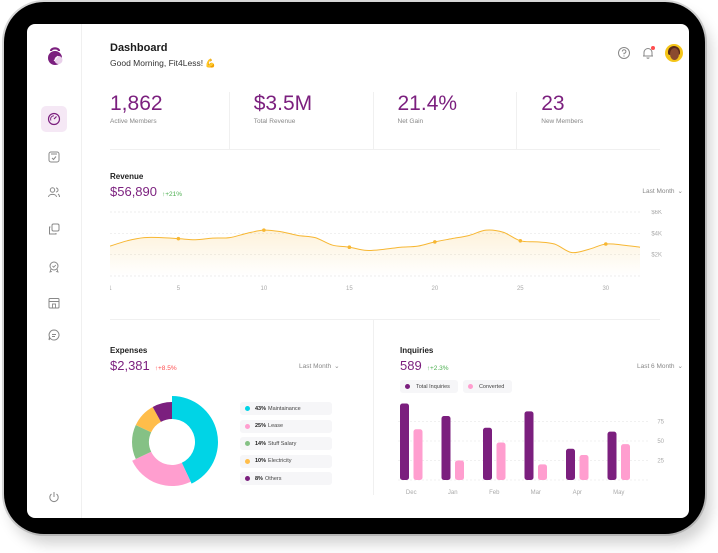 The image size is (718, 553). What do you see at coordinates (453, 493) in the screenshot?
I see `x-tick-label: Jan` at bounding box center [453, 493].